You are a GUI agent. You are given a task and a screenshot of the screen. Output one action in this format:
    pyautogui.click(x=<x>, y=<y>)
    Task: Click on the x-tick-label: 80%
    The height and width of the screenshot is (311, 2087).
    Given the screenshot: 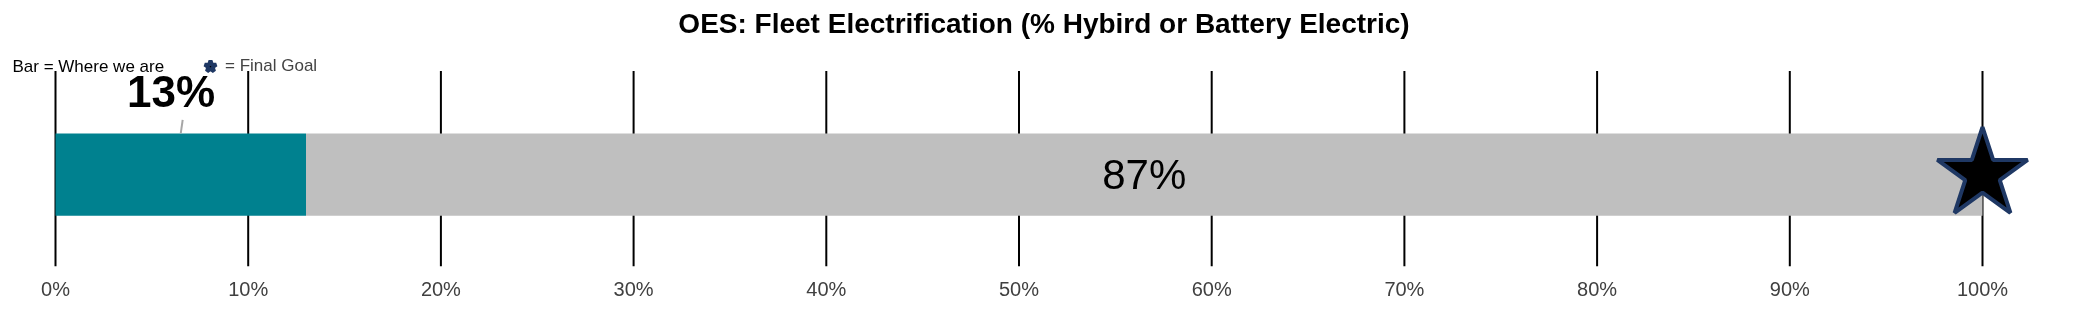 What is the action you would take?
    pyautogui.click(x=1597, y=288)
    